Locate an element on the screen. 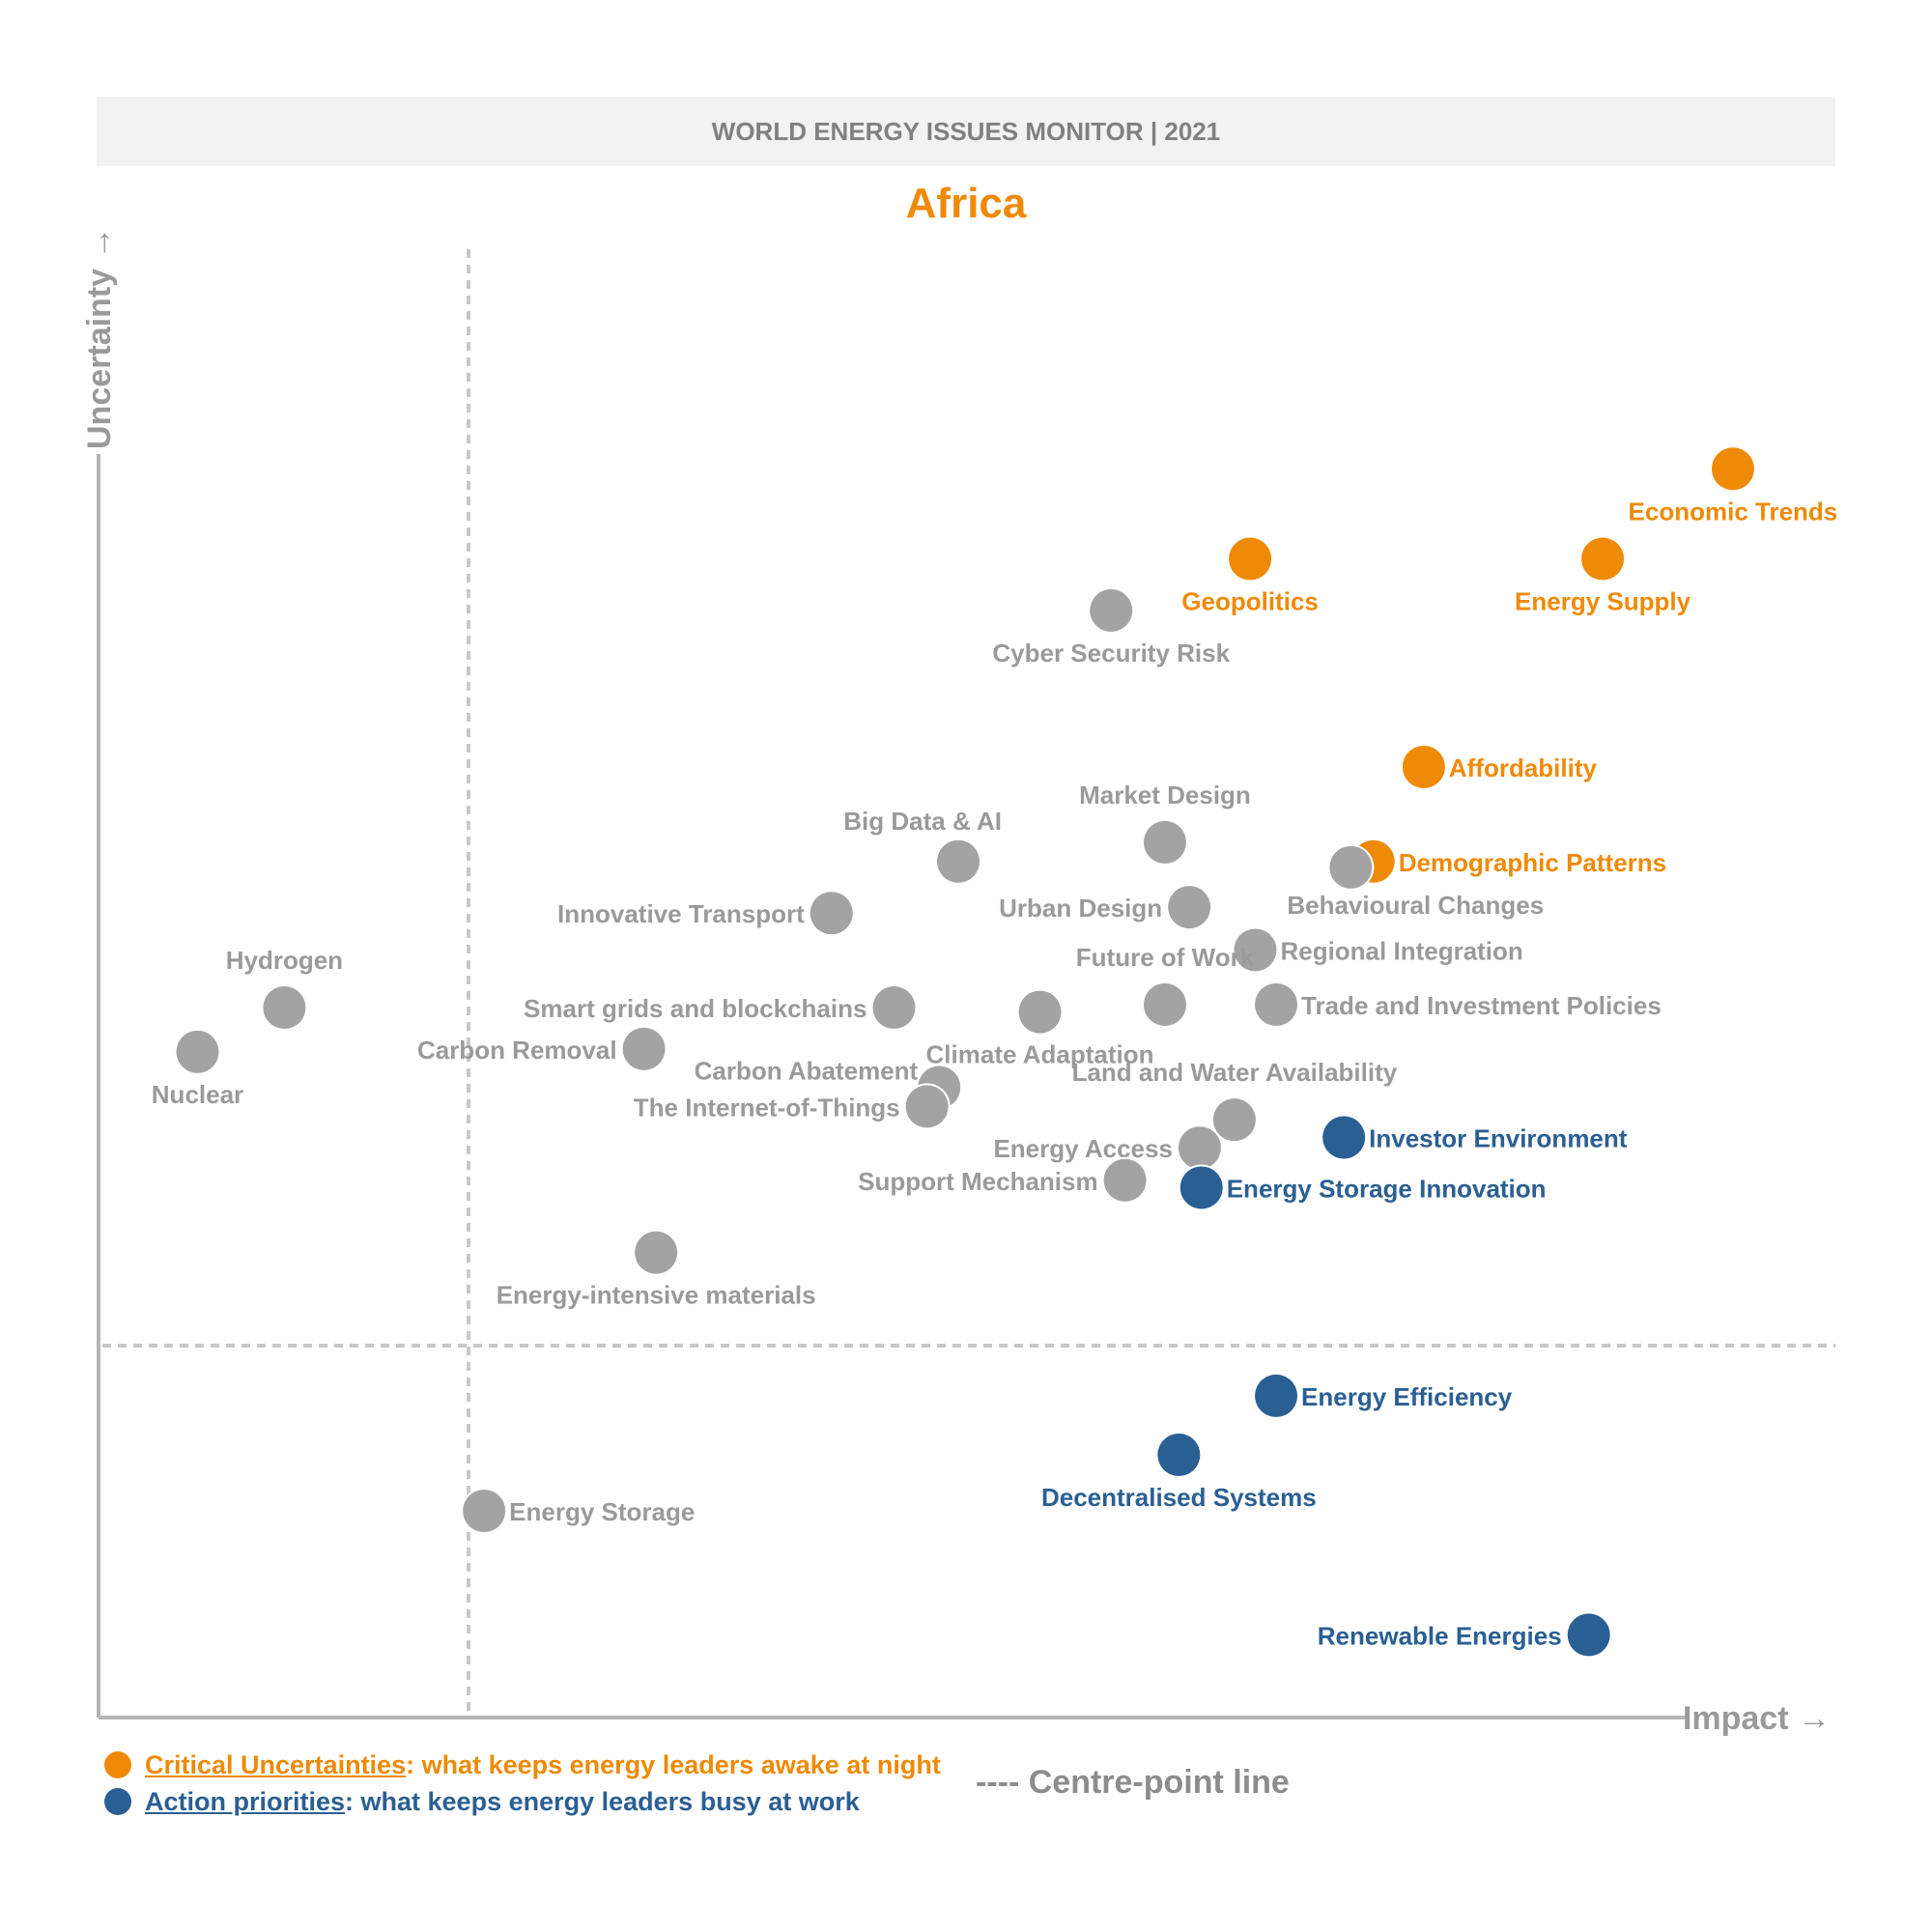 The height and width of the screenshot is (1932, 1932). legend-critical-name: Critical Uncertainties is located at coordinates (276, 1764).